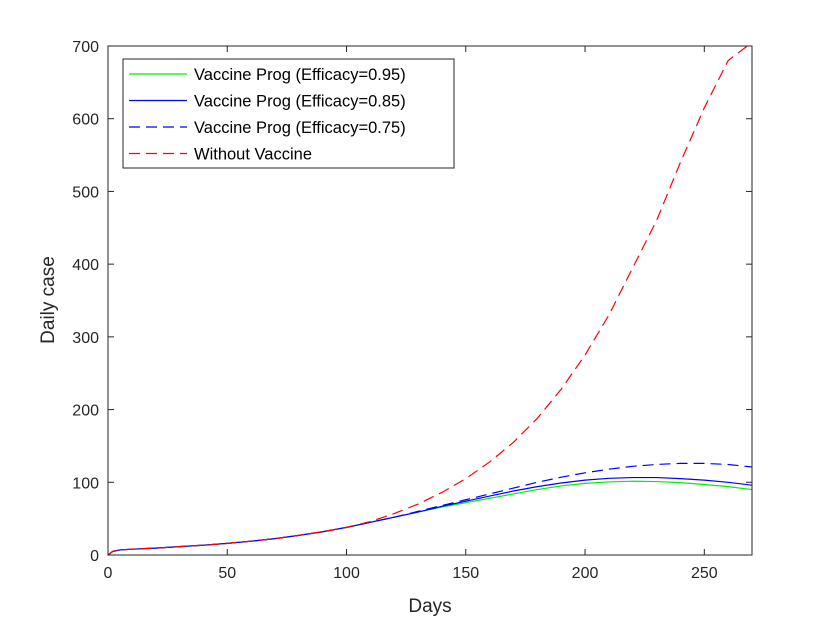 This screenshot has width=830, height=623. I want to click on legend-label-1: Vaccine Prog (Efficacy=0.95), so click(300, 75).